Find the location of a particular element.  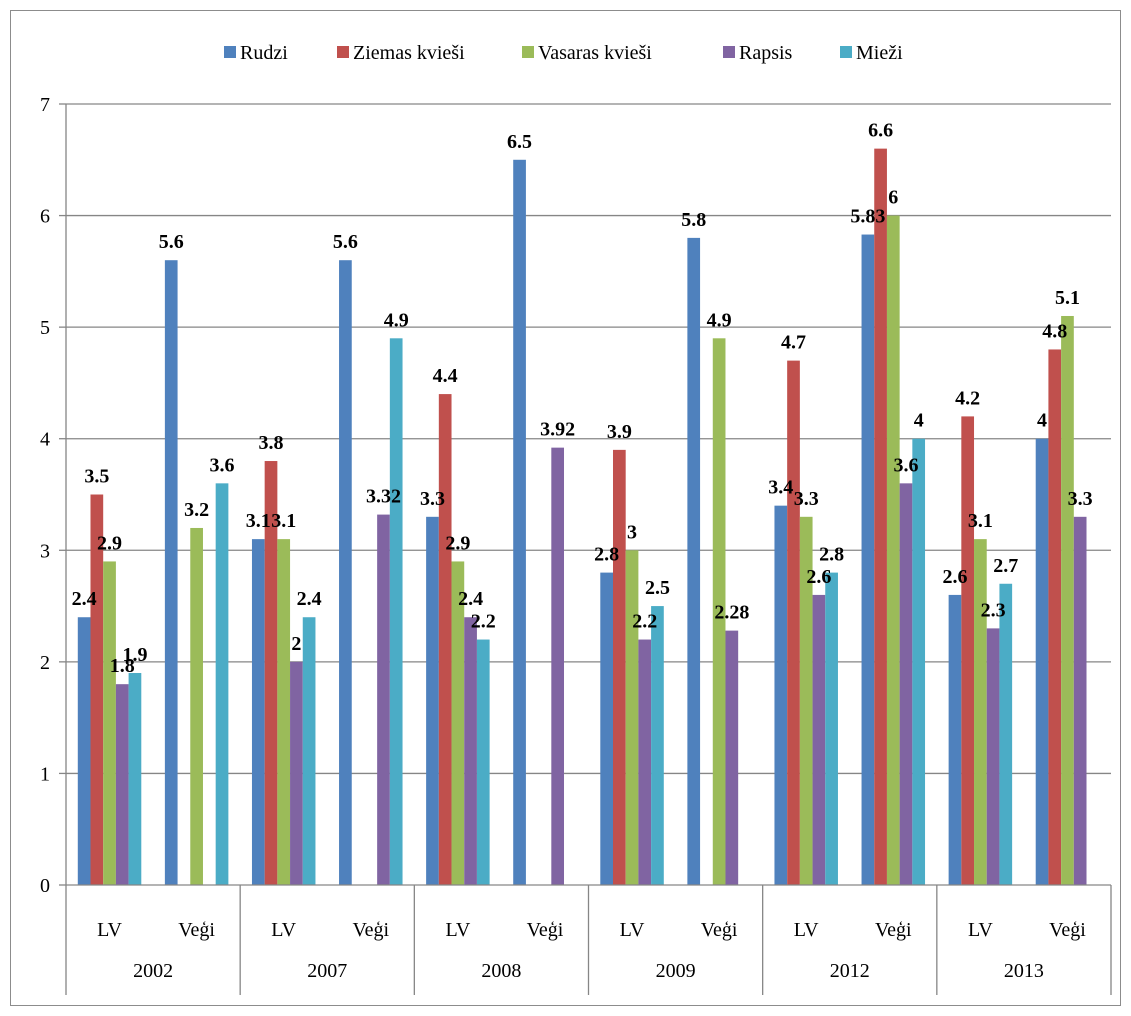

y-tick-label: 0 is located at coordinates (45, 886).